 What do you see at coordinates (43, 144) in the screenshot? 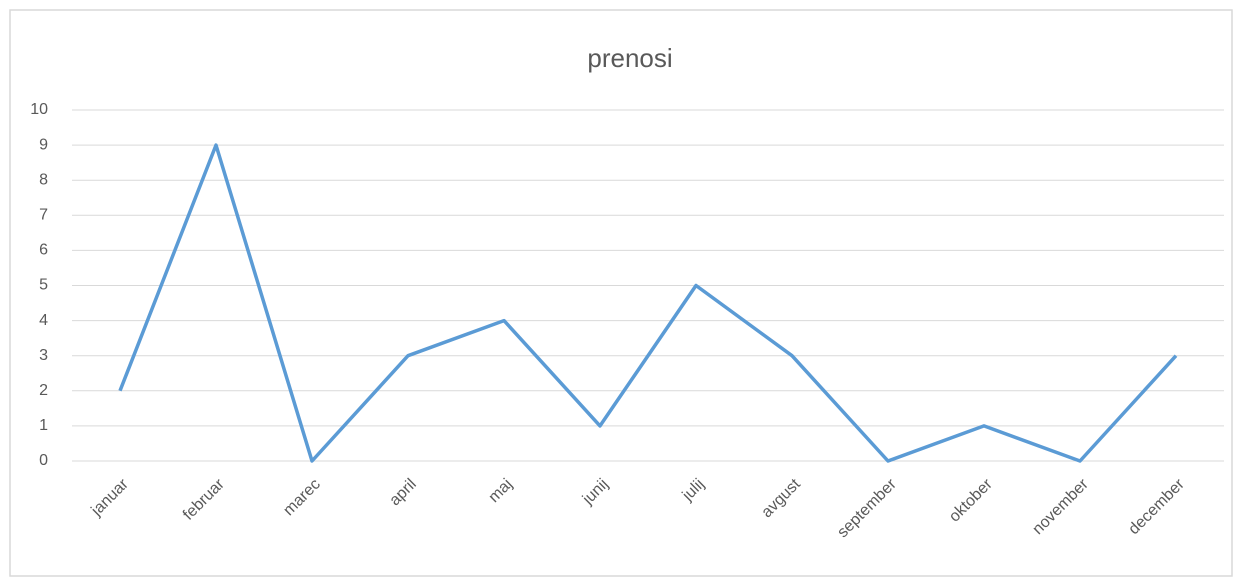
I see `y-tick-label: 9` at bounding box center [43, 144].